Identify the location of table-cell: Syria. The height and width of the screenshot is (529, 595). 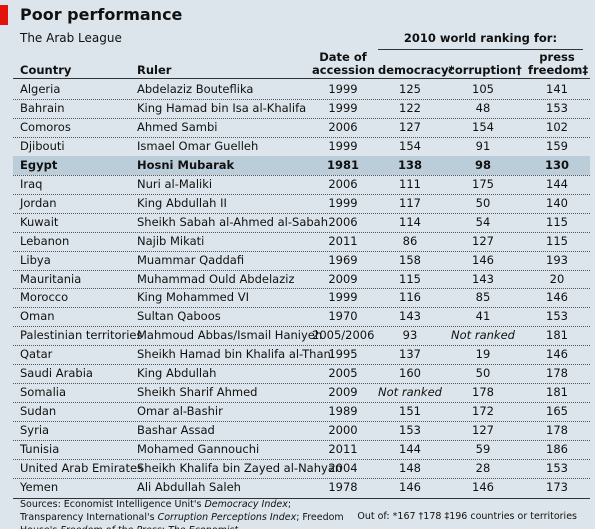
(35, 430).